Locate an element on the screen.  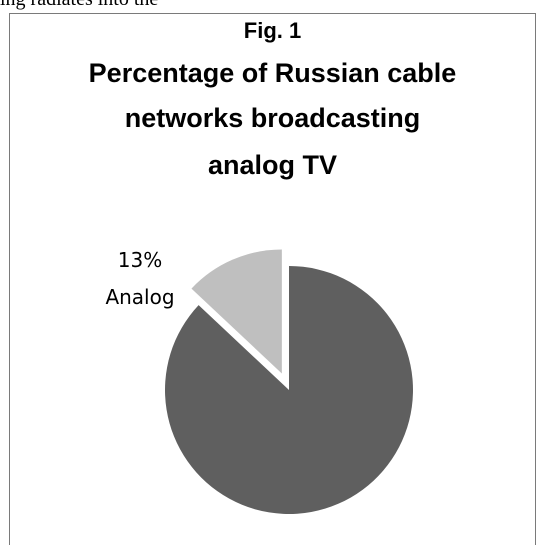
chart-title-line-3: analog TV is located at coordinates (272, 165).